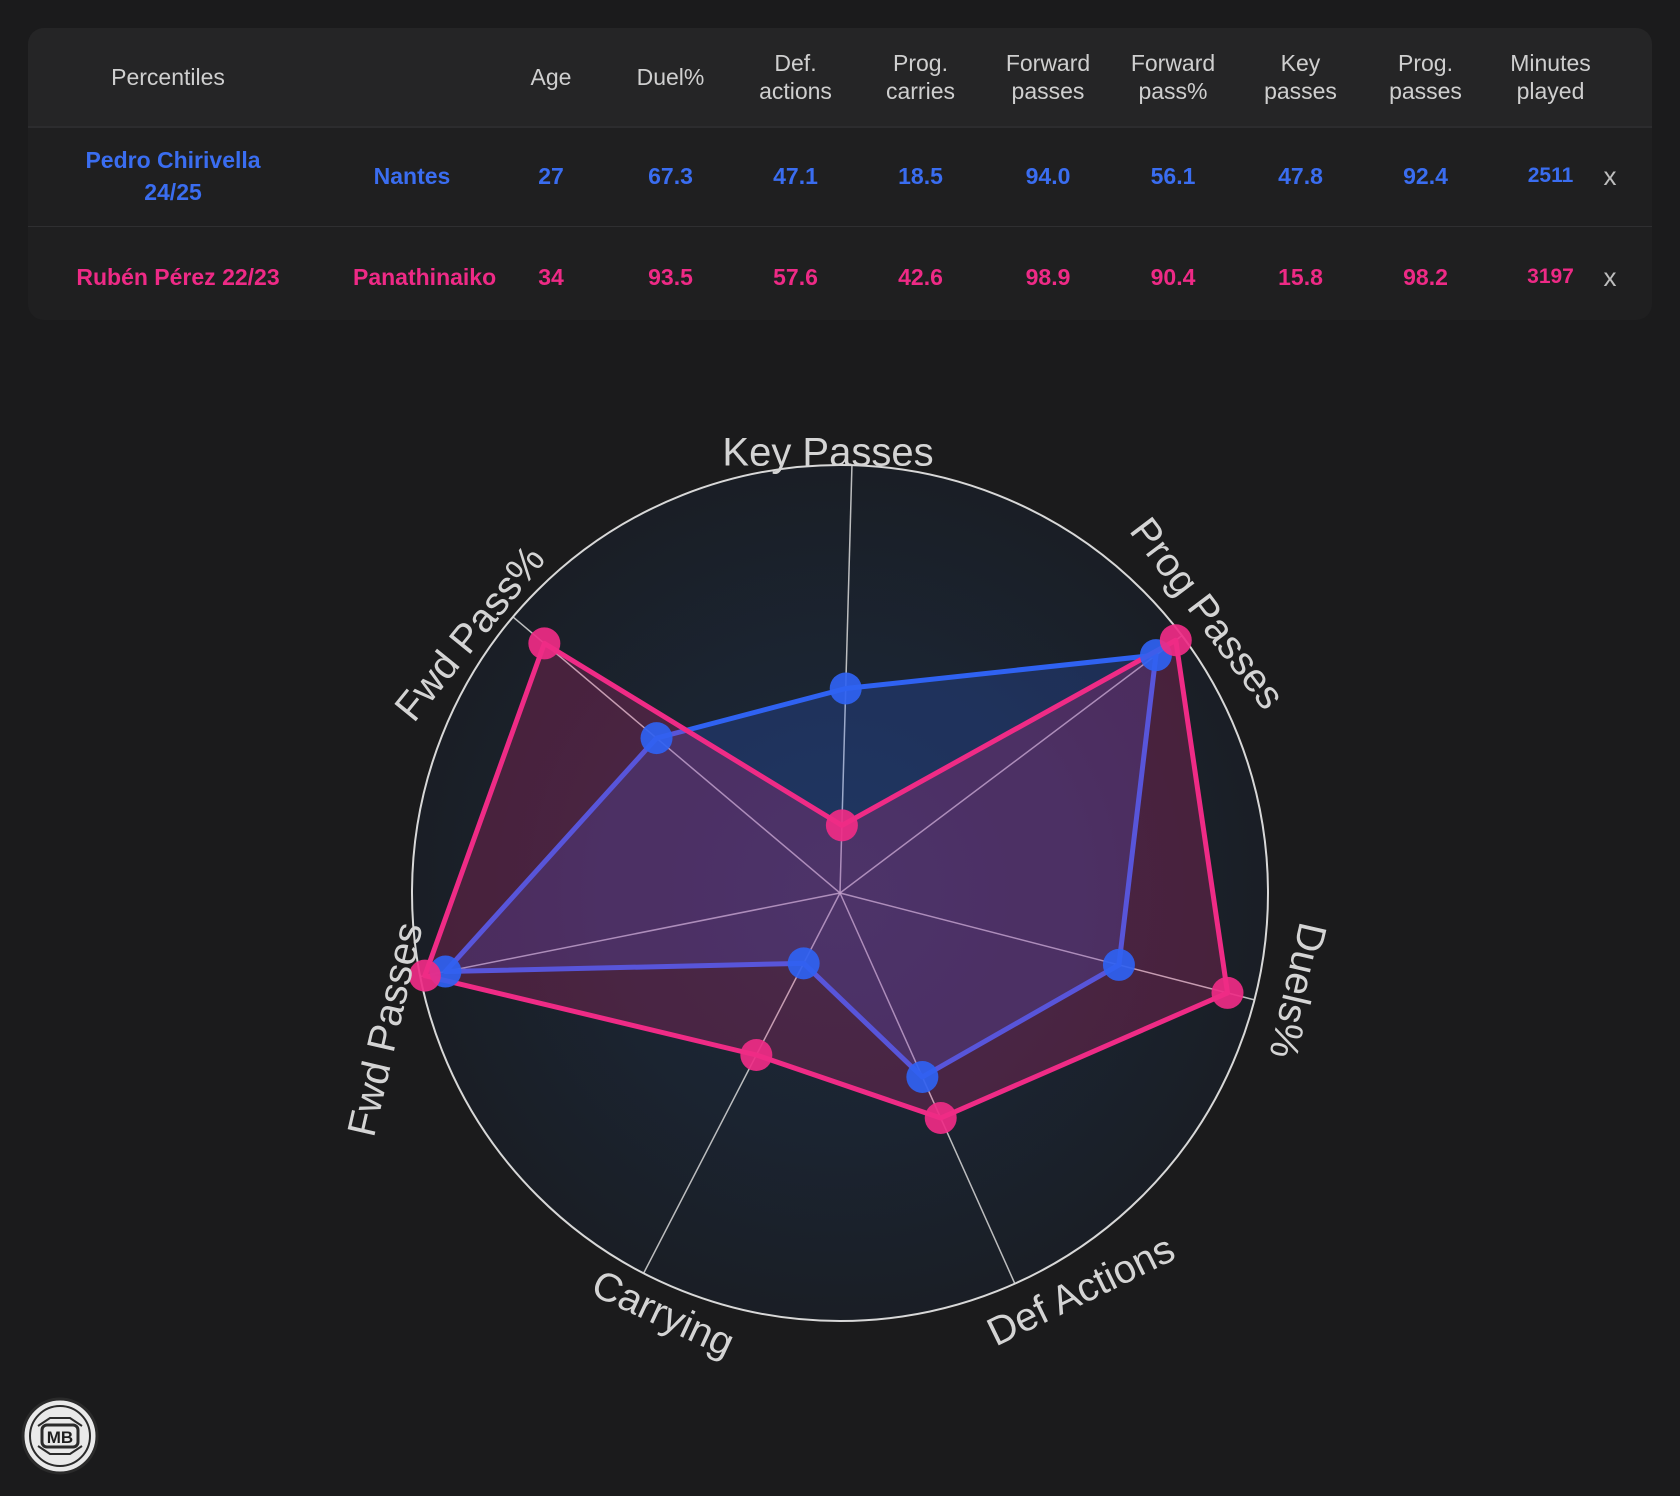  I want to click on header-percentiles: Percentiles, so click(168, 77).